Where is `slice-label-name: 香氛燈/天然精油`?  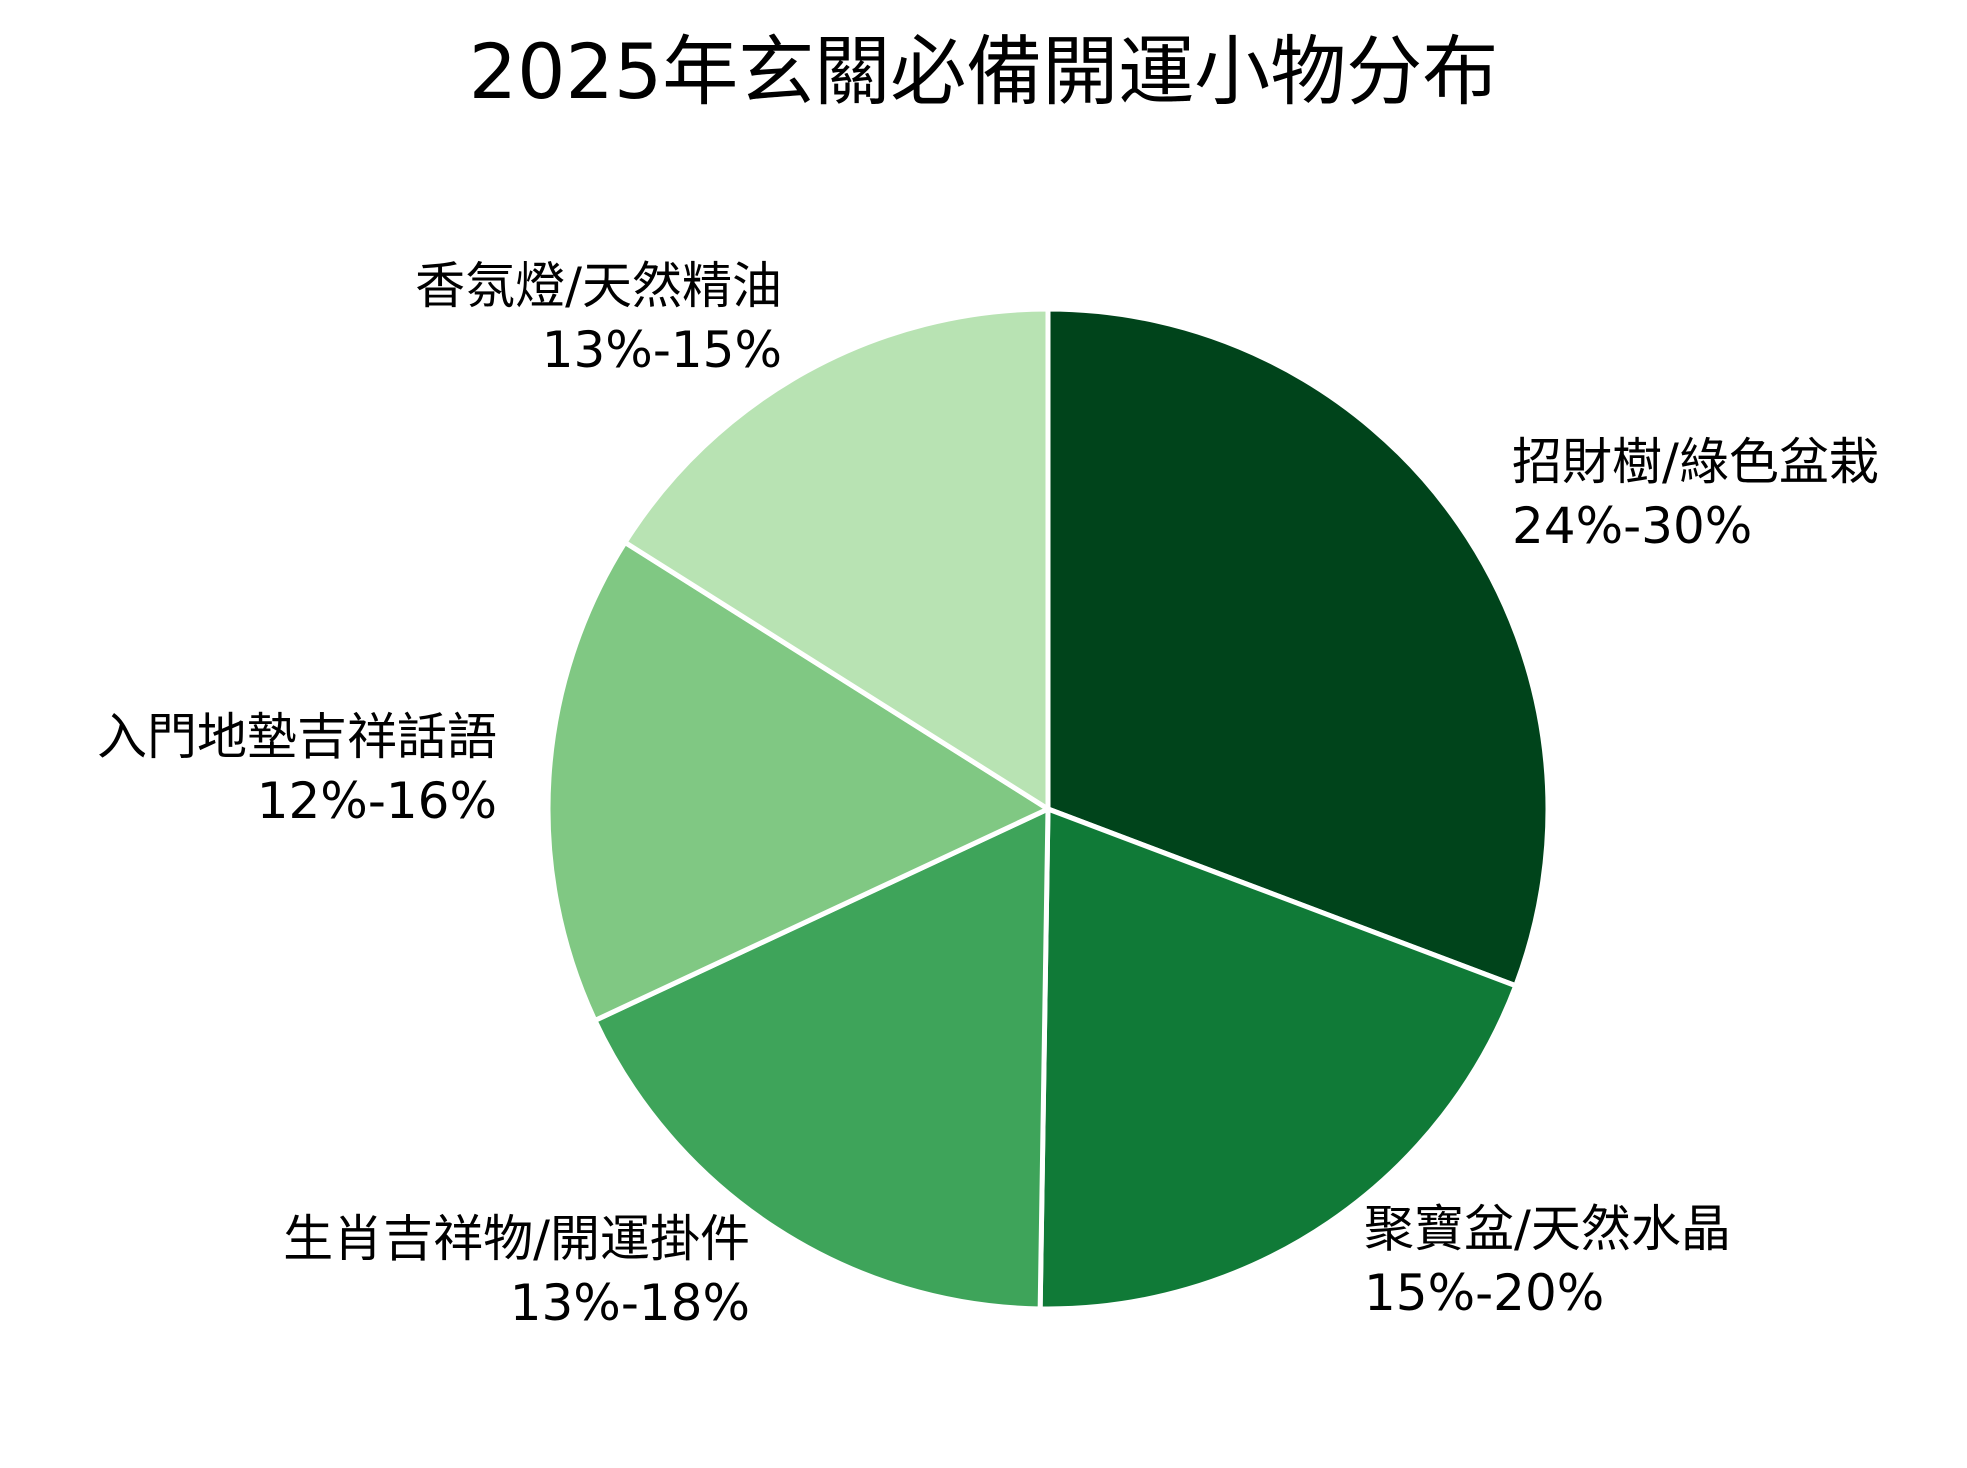
slice-label-name: 香氛燈/天然精油 is located at coordinates (598, 286).